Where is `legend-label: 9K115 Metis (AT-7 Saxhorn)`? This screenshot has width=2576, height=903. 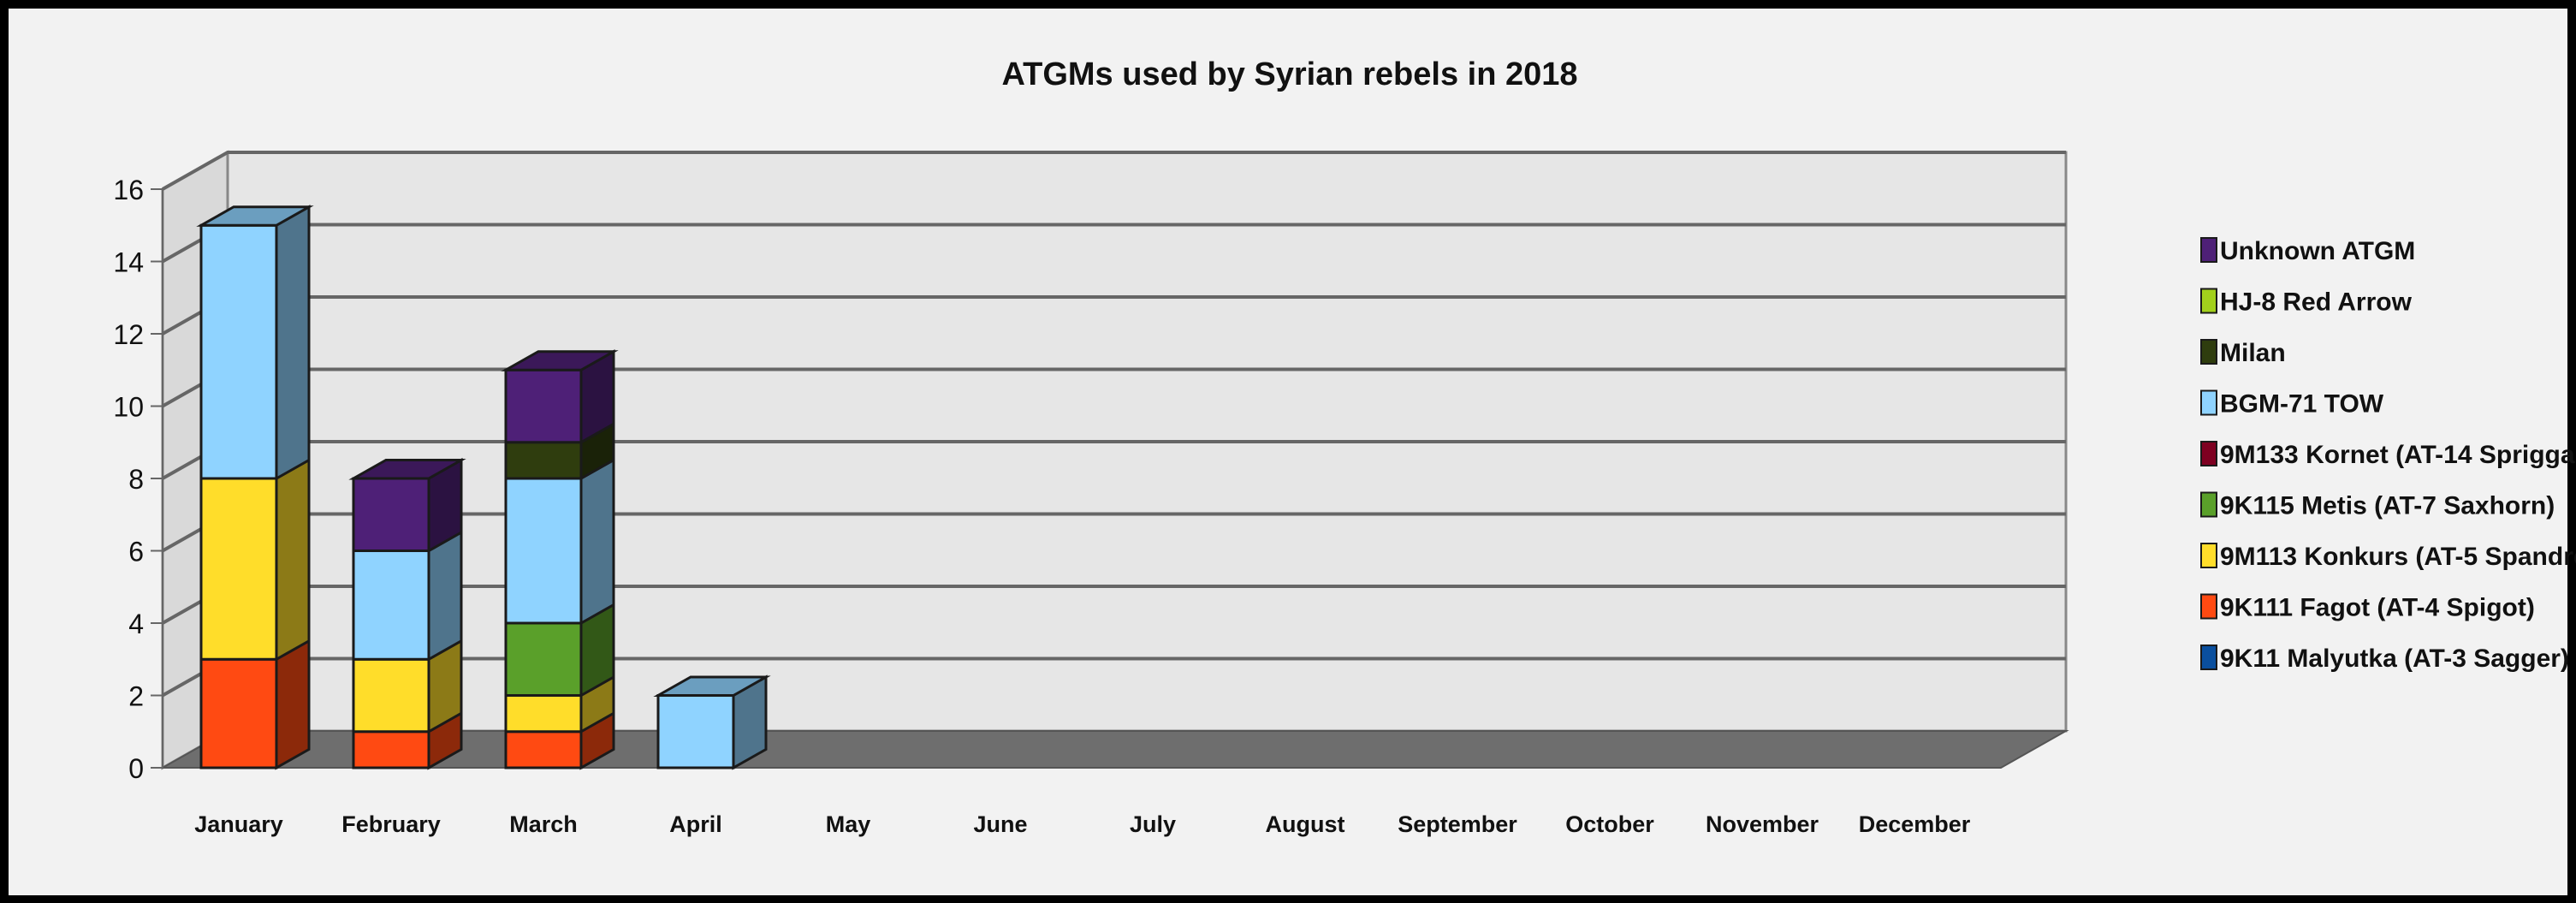 legend-label: 9K115 Metis (AT-7 Saxhorn) is located at coordinates (2387, 506).